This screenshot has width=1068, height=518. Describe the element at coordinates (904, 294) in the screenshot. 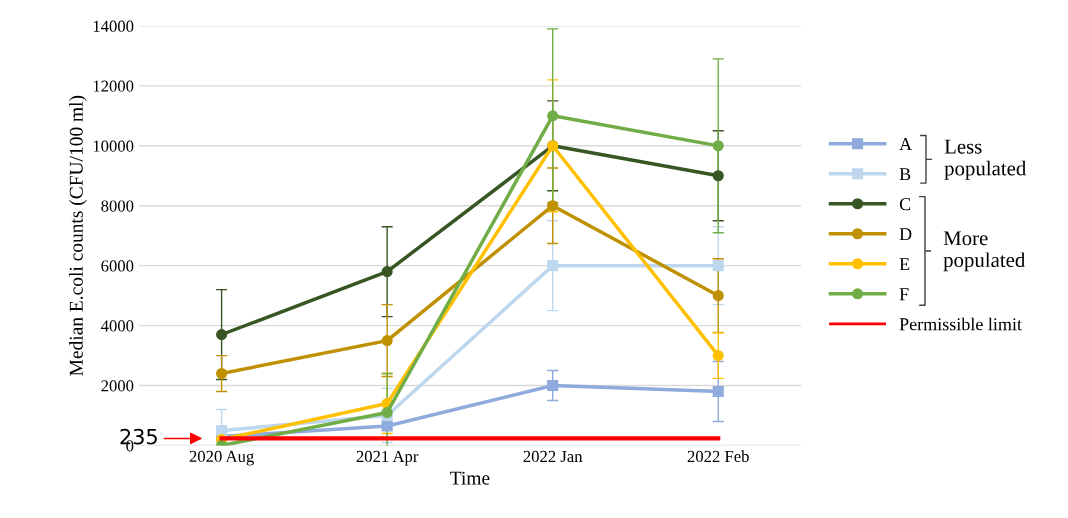

I see `legend-label: F` at that location.